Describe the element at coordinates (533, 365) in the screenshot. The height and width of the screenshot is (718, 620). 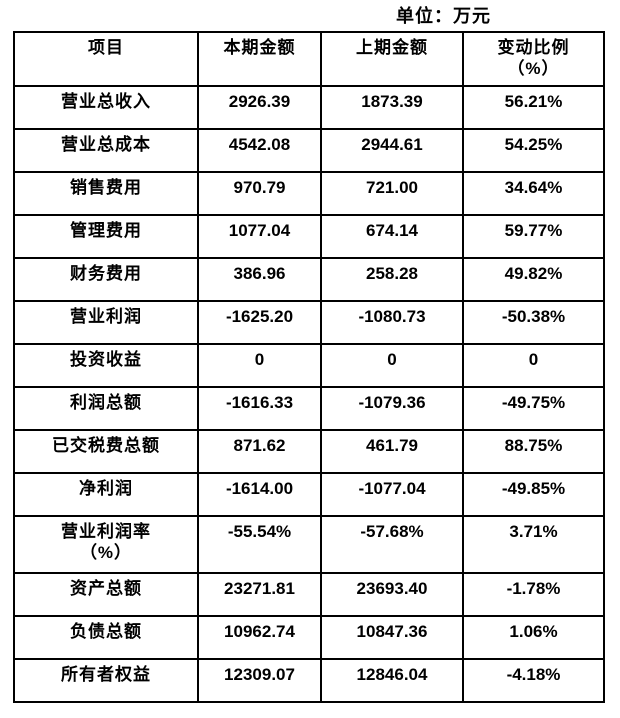
I see `row-change-value: 0` at that location.